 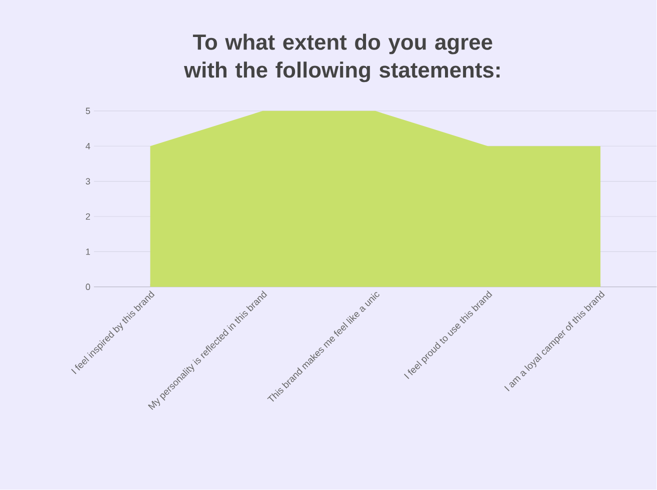 I want to click on y-tick-label: 2, so click(x=88, y=216).